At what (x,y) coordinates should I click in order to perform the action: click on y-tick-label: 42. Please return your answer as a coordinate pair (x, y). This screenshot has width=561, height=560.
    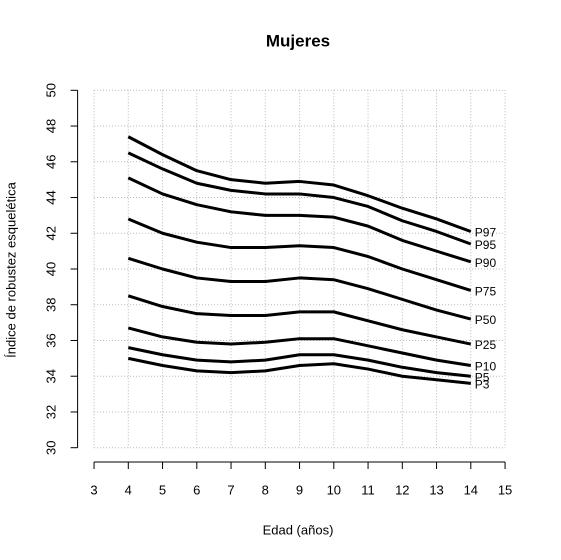
    Looking at the image, I should click on (50, 233).